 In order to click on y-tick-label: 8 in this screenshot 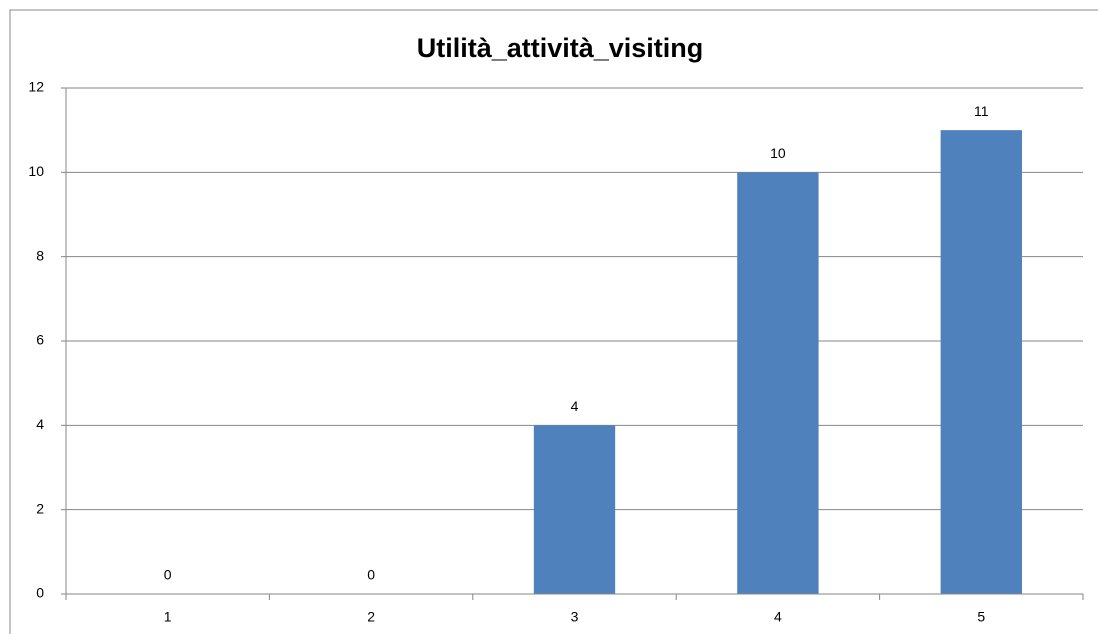, I will do `click(40, 255)`.